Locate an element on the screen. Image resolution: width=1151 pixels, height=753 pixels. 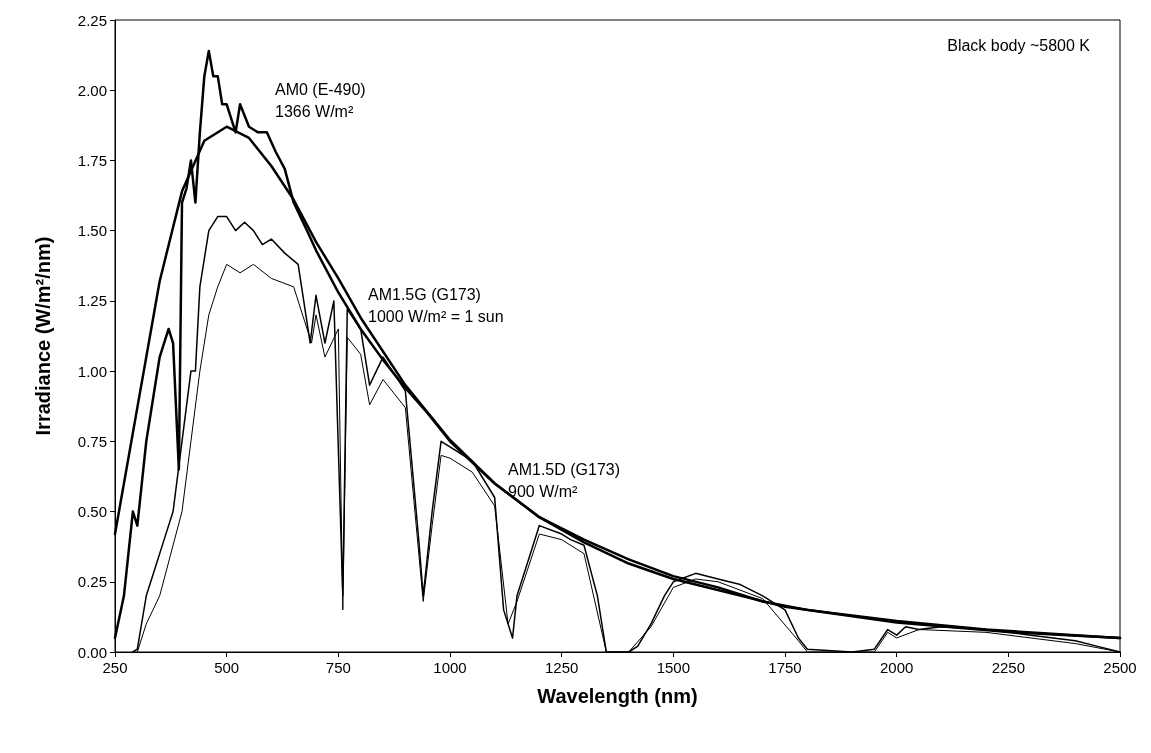
x-axis-title: Wavelength (nm) is located at coordinates (617, 696).